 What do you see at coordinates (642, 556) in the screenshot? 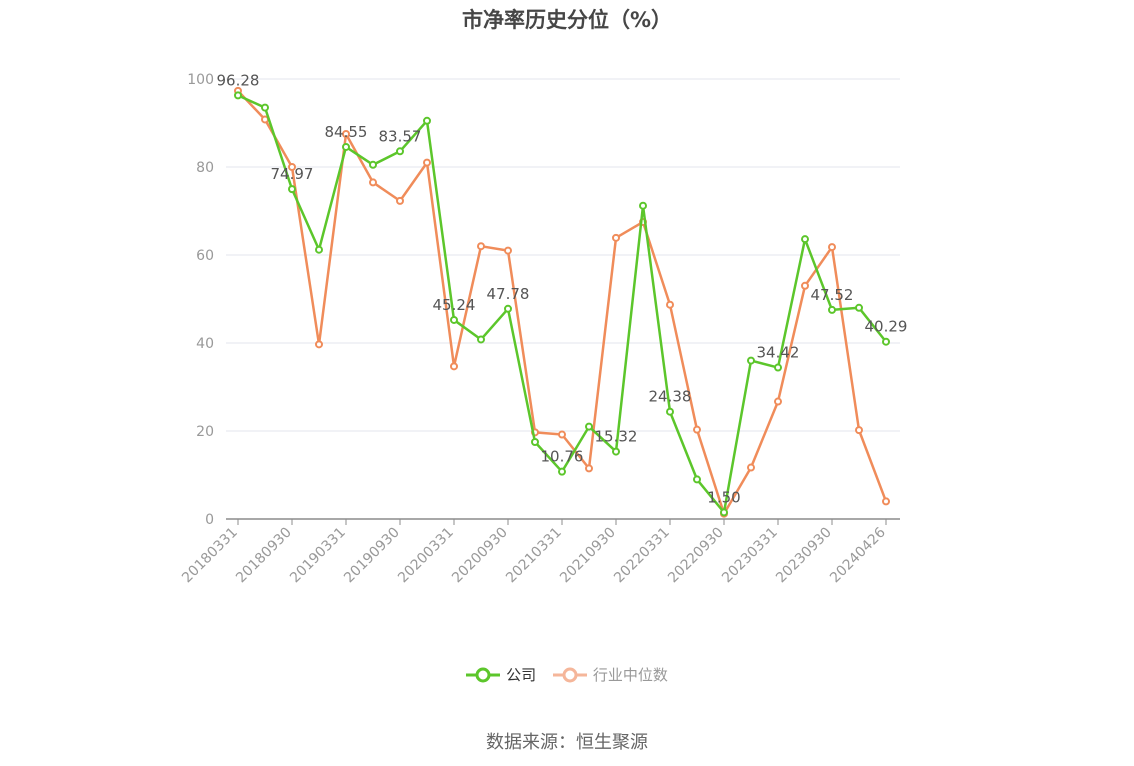
I see `x-tick-label: 20220331` at bounding box center [642, 556].